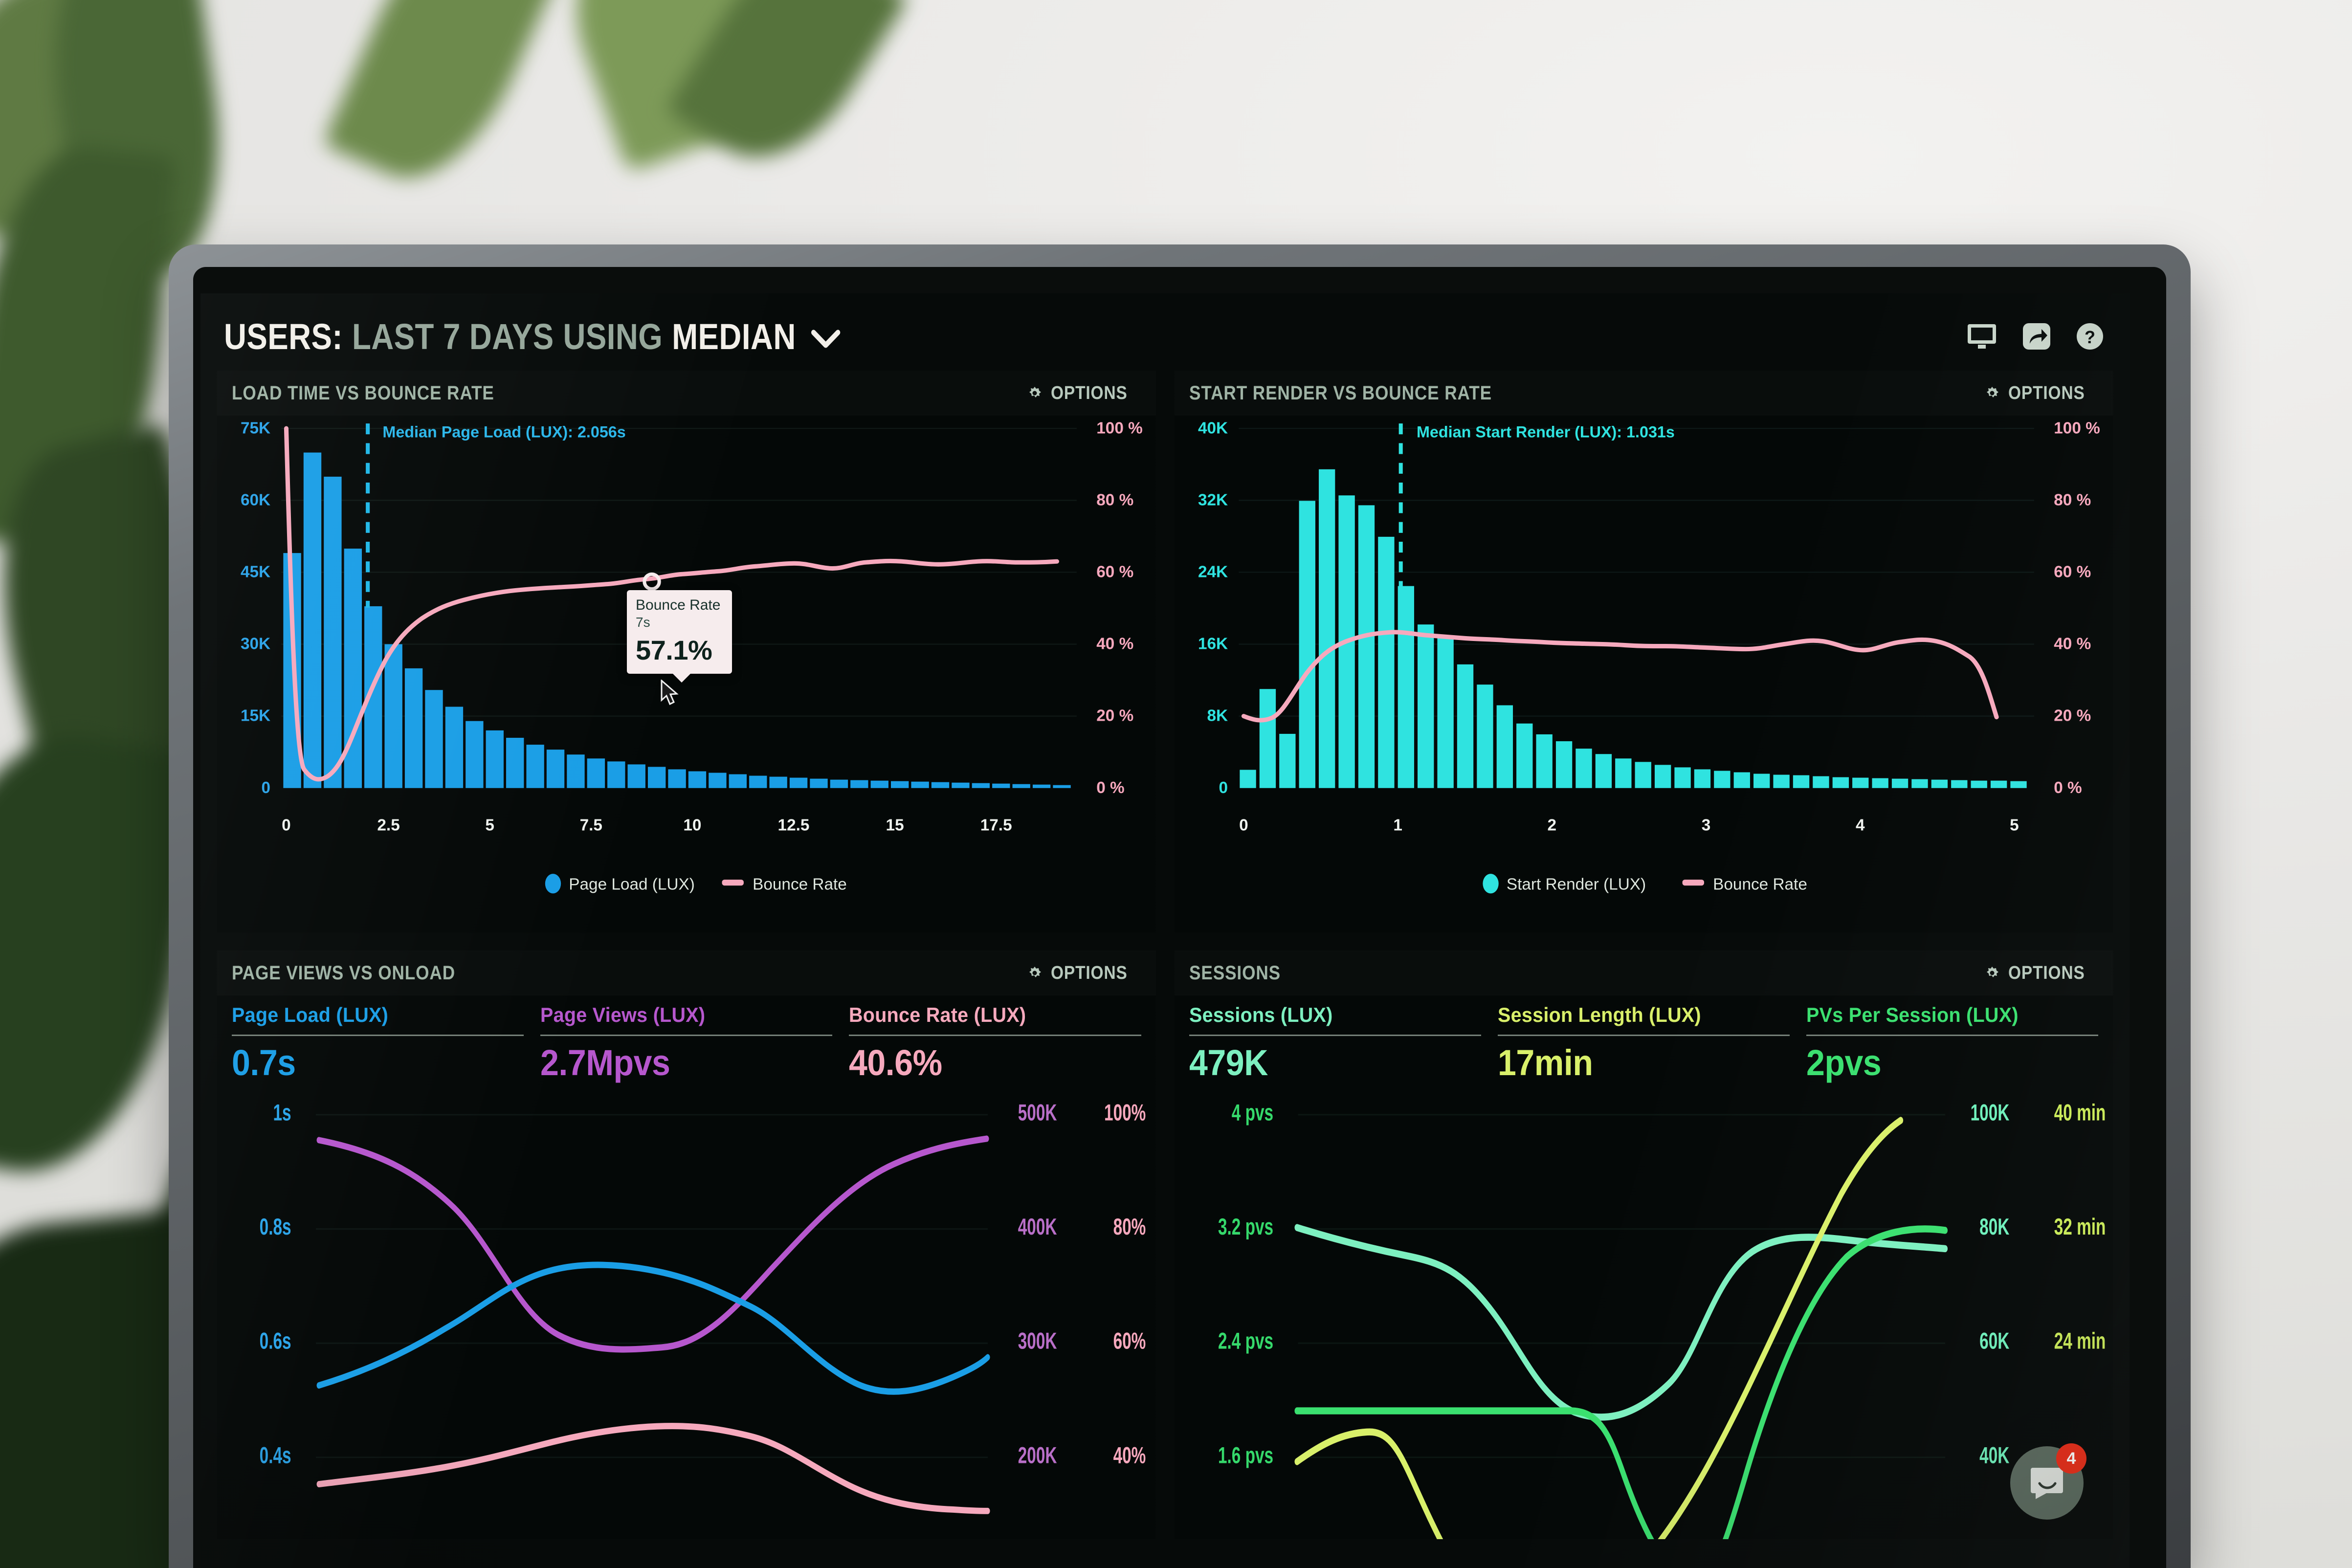  Describe the element at coordinates (613, 336) in the screenshot. I see `page-title-part-using: USING` at that location.